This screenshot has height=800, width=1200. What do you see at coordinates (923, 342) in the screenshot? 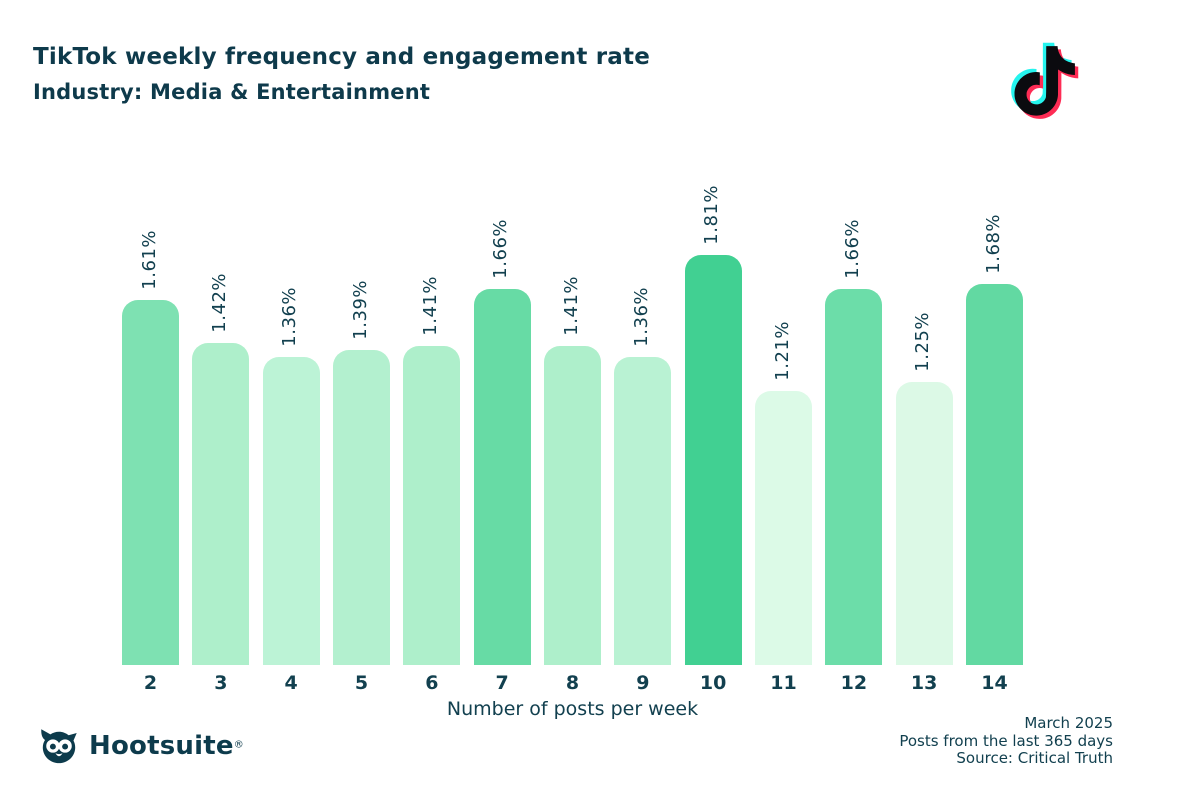
I see `bar-value-label: 1.25%` at bounding box center [923, 342].